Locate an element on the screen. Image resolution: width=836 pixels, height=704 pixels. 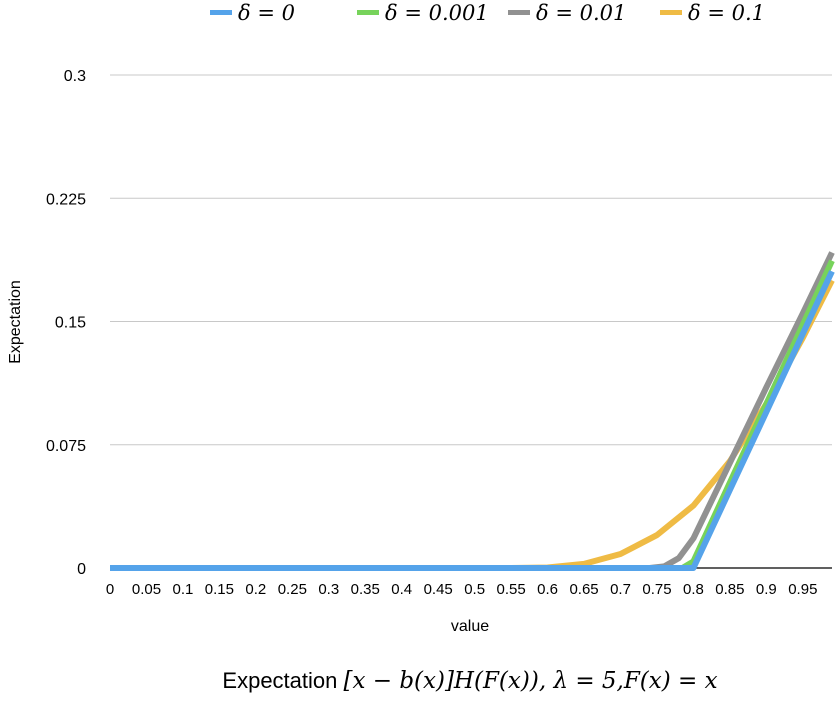
y-tick-label: 0.3 is located at coordinates (75, 76).